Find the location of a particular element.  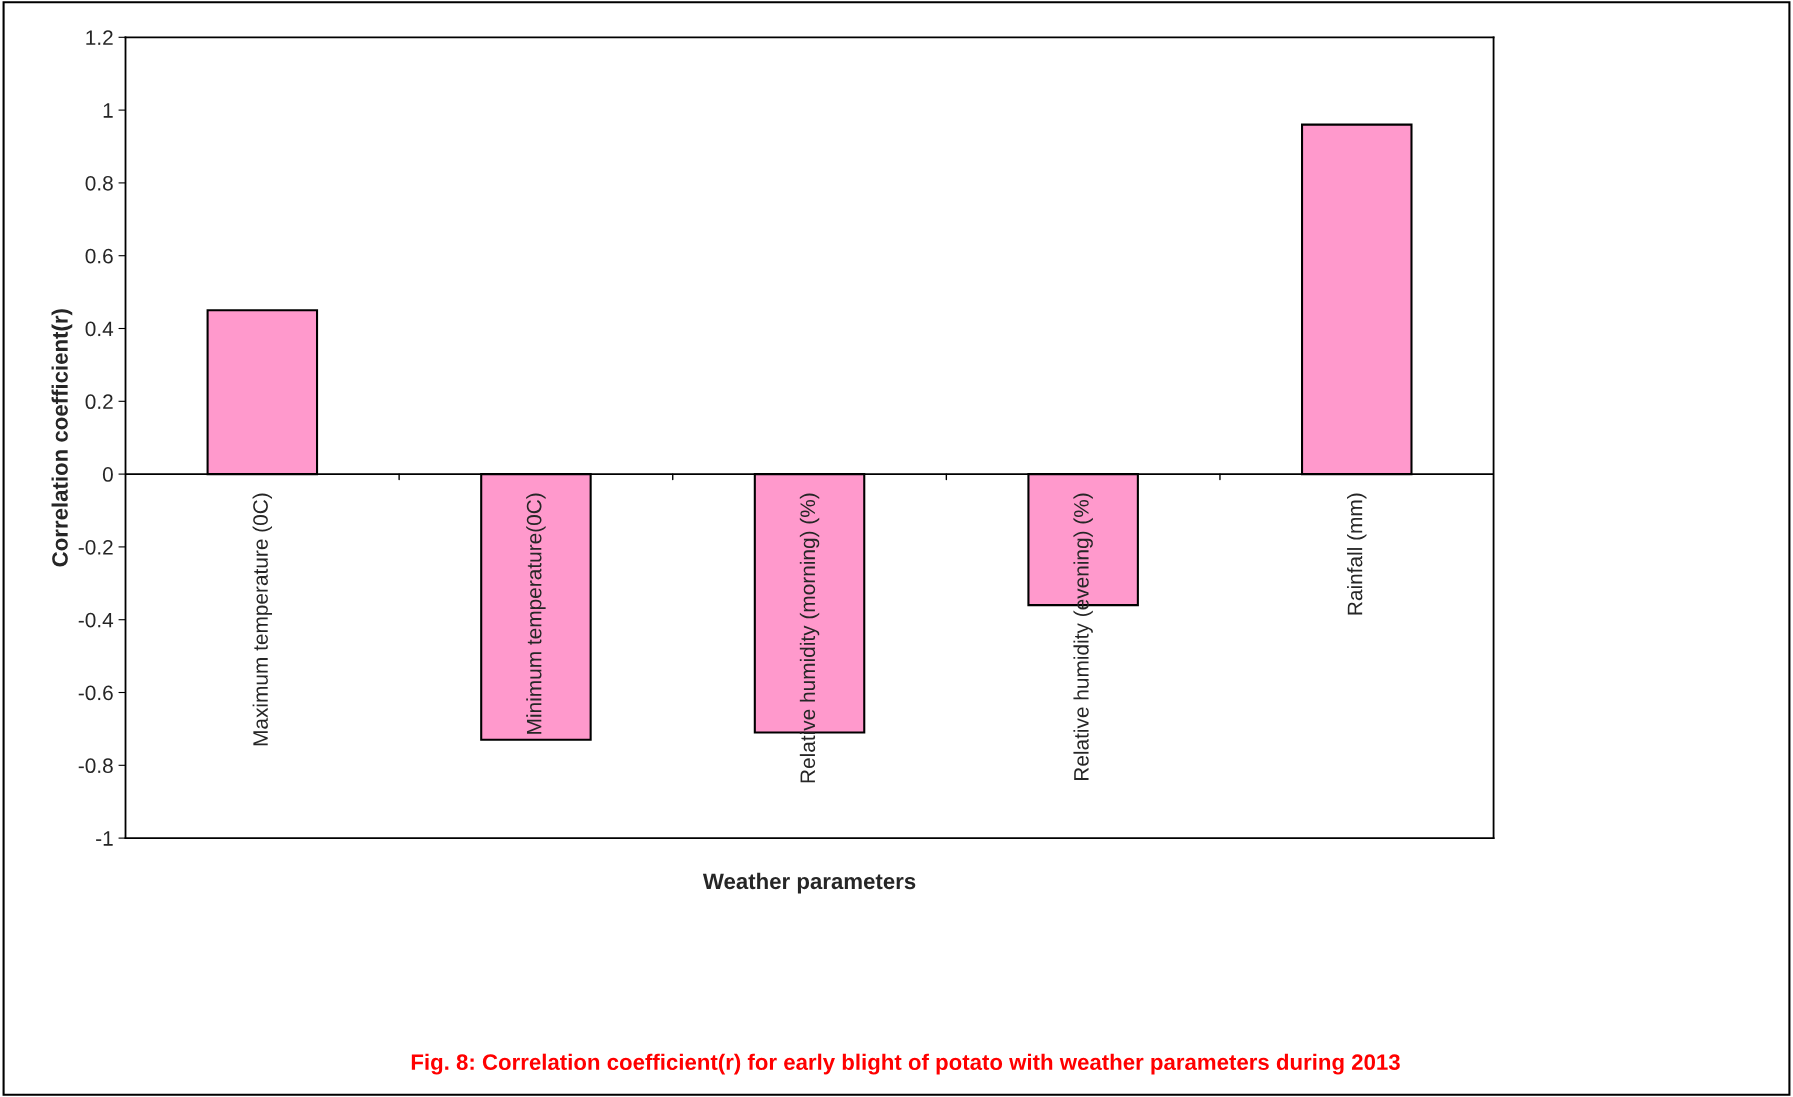

x-tick-label: Maximum temperature (0C) is located at coordinates (262, 619).